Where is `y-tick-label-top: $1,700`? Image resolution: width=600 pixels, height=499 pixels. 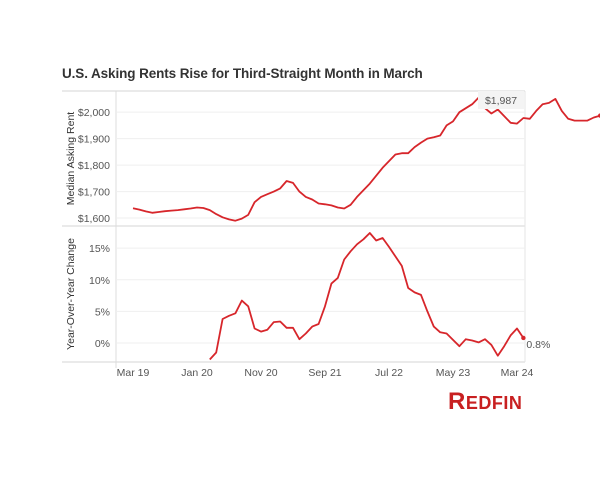
y-tick-label-top: $1,700 is located at coordinates (94, 193).